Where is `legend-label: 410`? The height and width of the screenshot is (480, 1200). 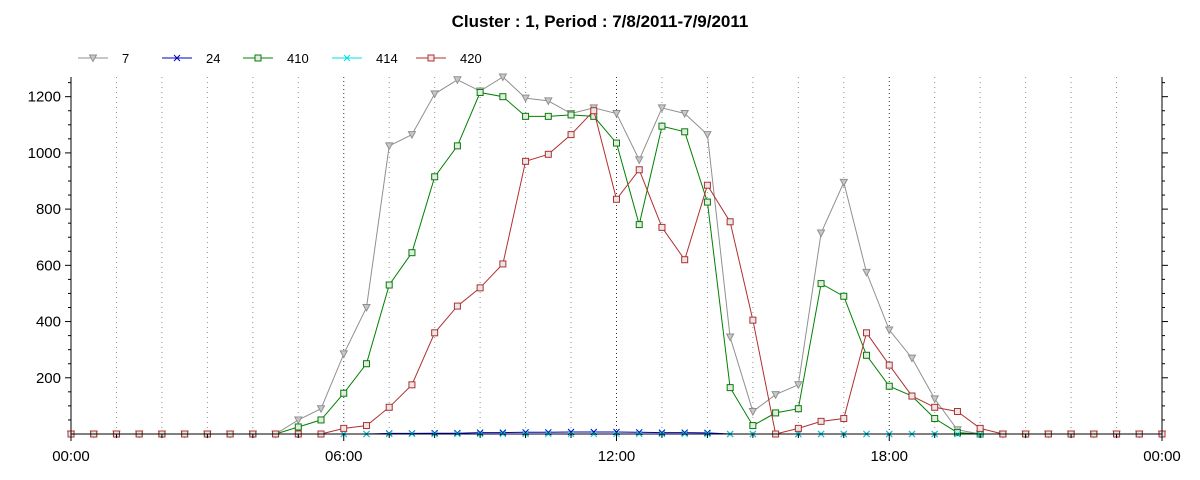 legend-label: 410 is located at coordinates (298, 58).